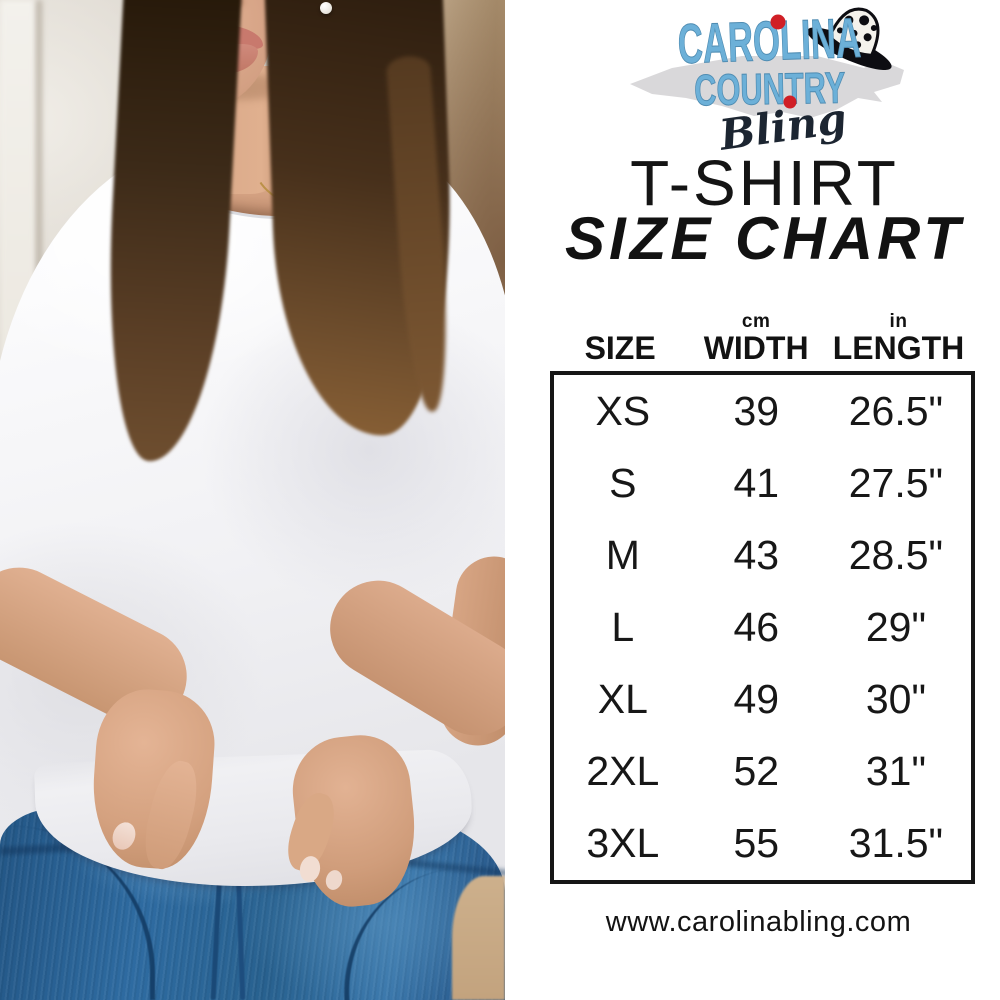  I want to click on header-width-unit: cm, so click(756, 321).